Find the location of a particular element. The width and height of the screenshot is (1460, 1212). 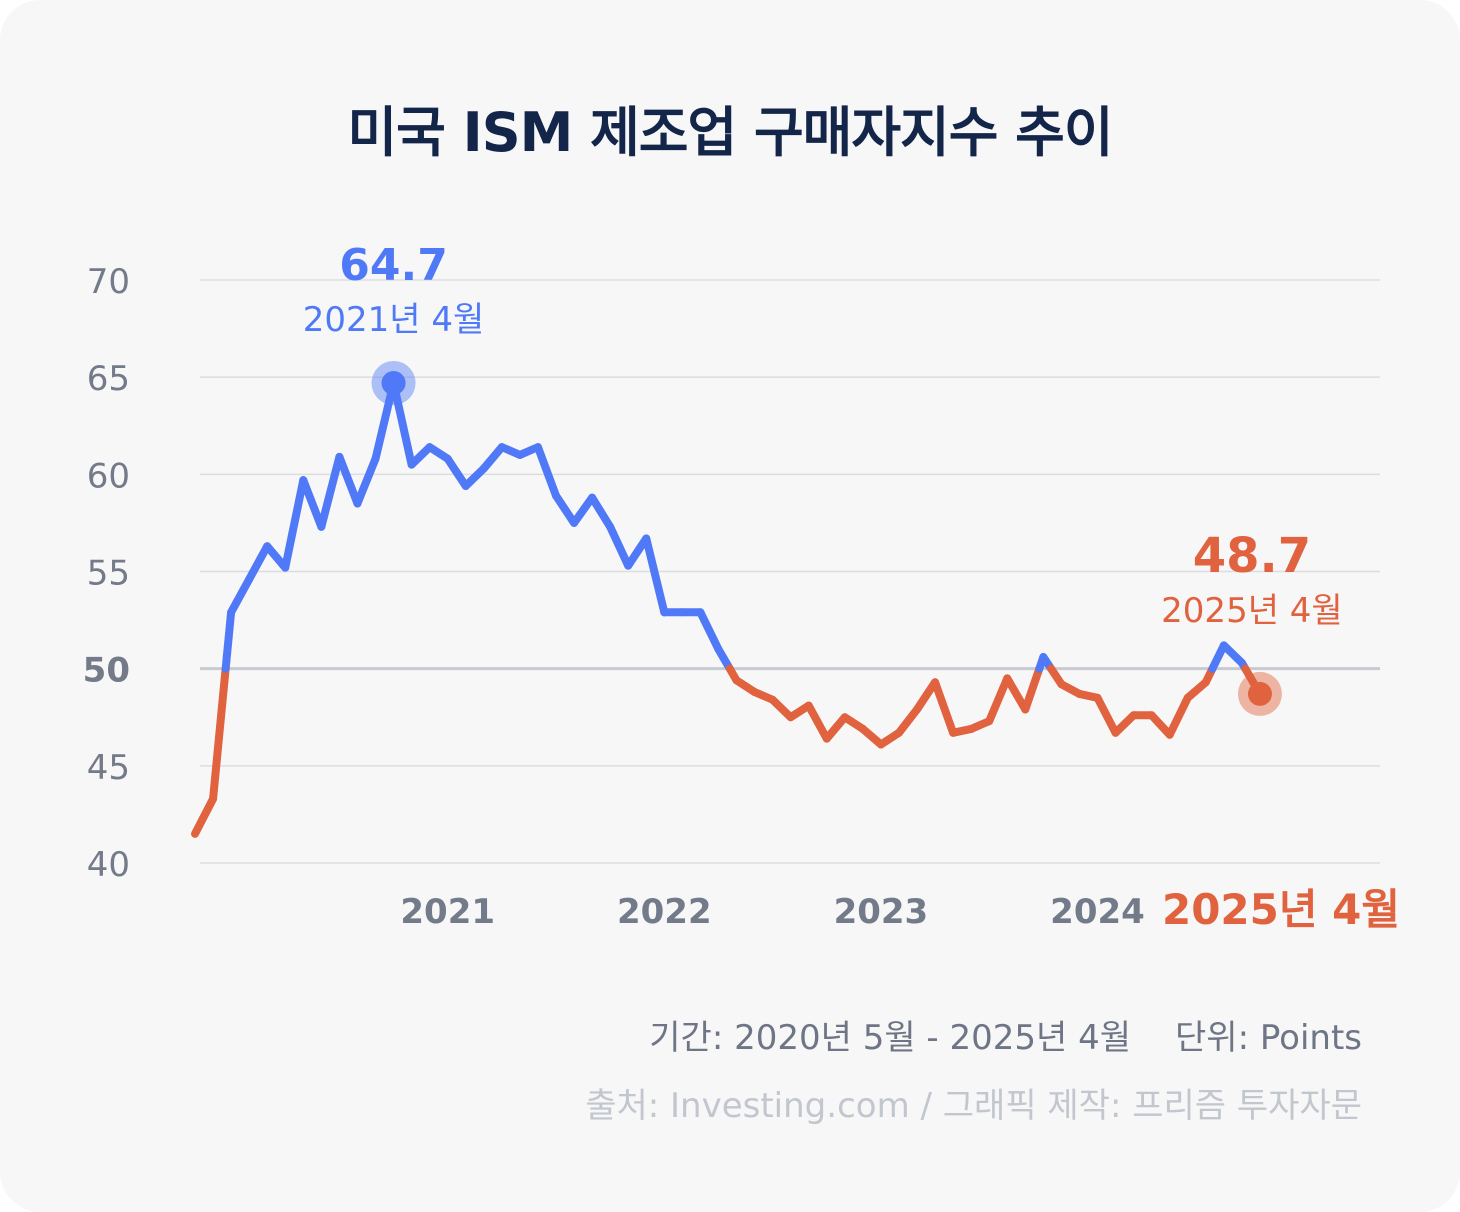

y-tick-label: 40 is located at coordinates (108, 865).